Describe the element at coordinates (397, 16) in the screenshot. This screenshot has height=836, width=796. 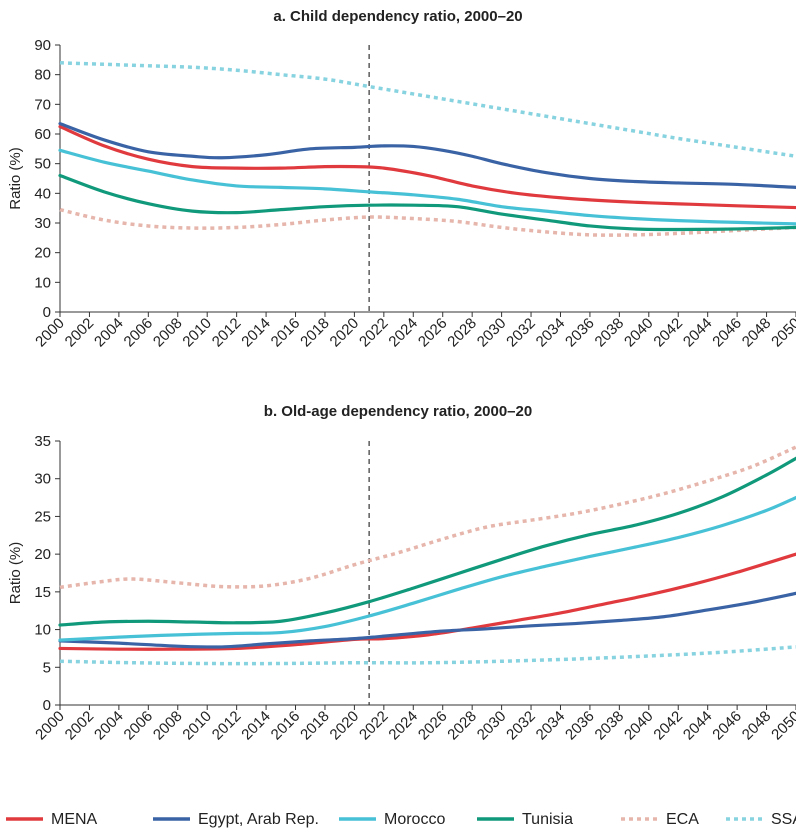
I see `chart-title: a. Child dependency ratio, 2000–20` at that location.